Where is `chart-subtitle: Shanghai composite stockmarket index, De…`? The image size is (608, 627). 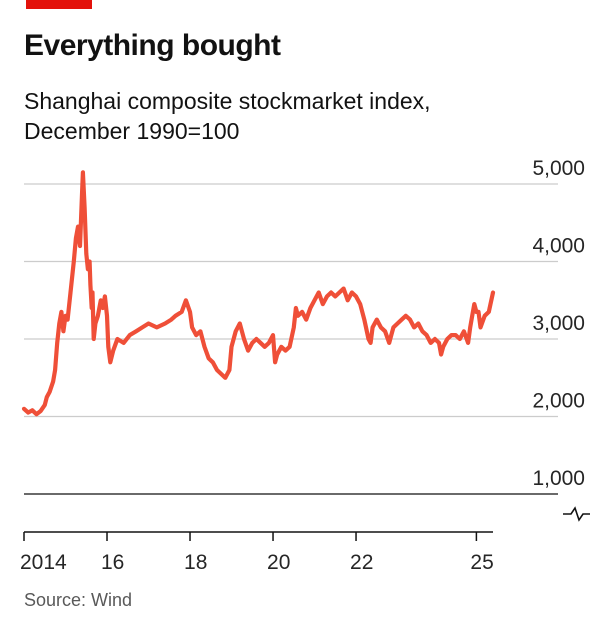
chart-subtitle: Shanghai composite stockmarket index, De… is located at coordinates (304, 116).